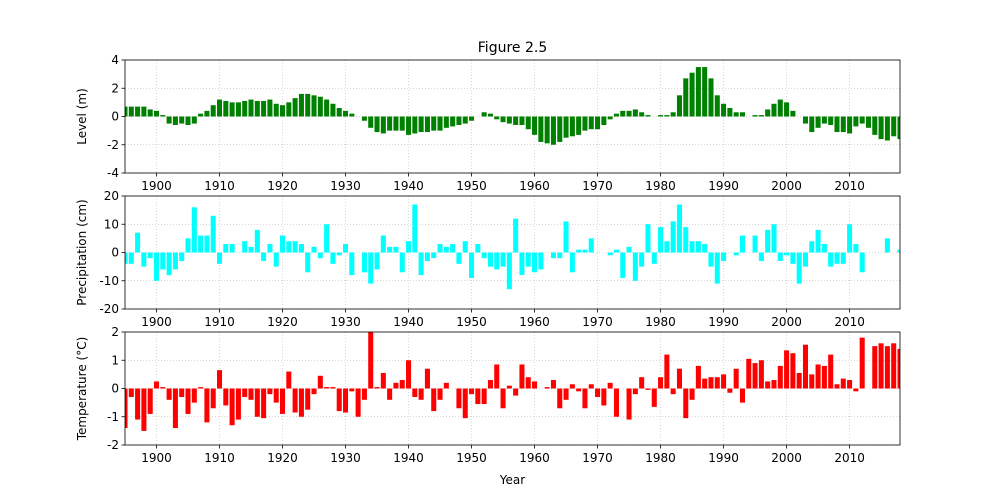 This screenshot has height=500, width=1000. Describe the element at coordinates (82, 116) in the screenshot. I see `y-axis-label: Level (m)` at that location.